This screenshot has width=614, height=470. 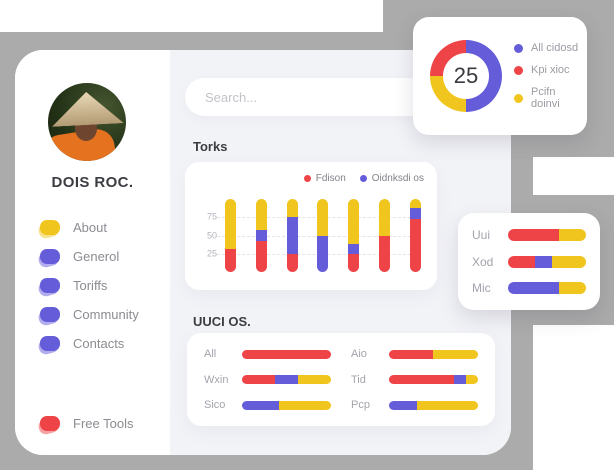 I want to click on mini-row: Uui, so click(x=529, y=235).